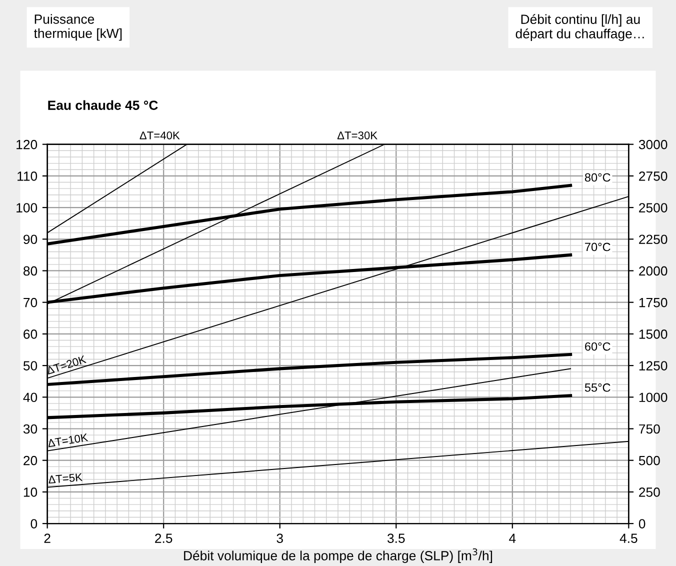  What do you see at coordinates (357, 135) in the screenshot?
I see `series-label: ΔT=30K` at bounding box center [357, 135].